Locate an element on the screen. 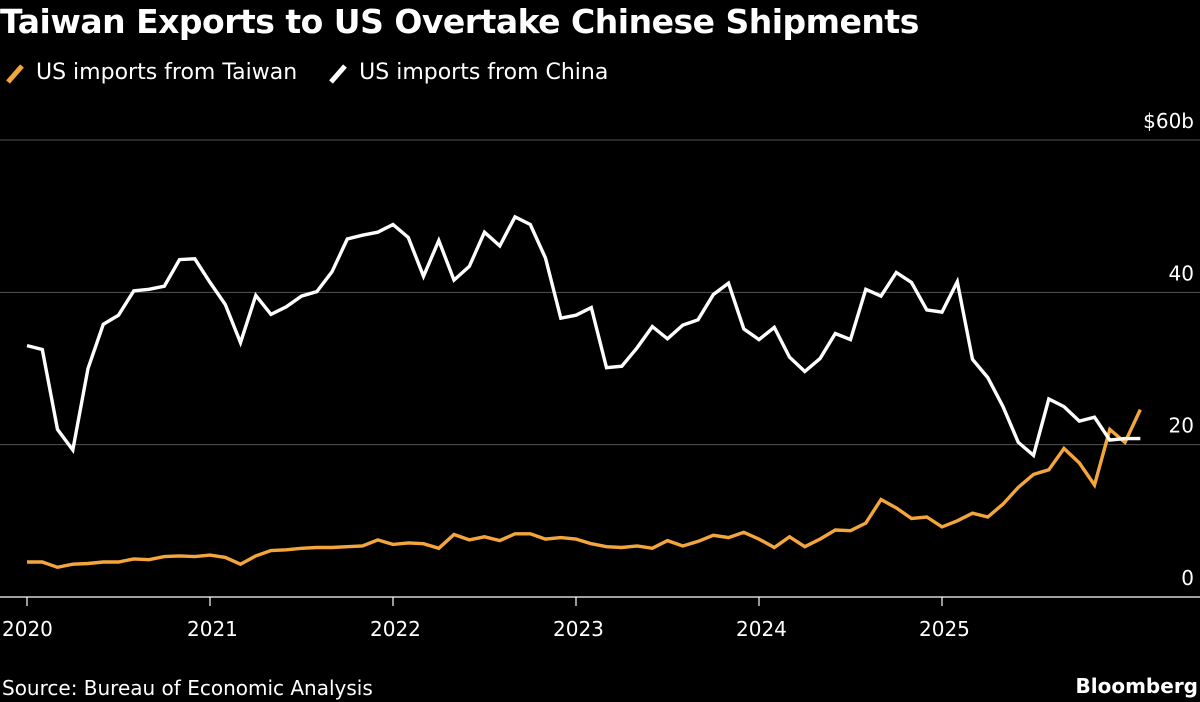 The width and height of the screenshot is (1200, 702). legend-label-china: US imports from China is located at coordinates (484, 72).